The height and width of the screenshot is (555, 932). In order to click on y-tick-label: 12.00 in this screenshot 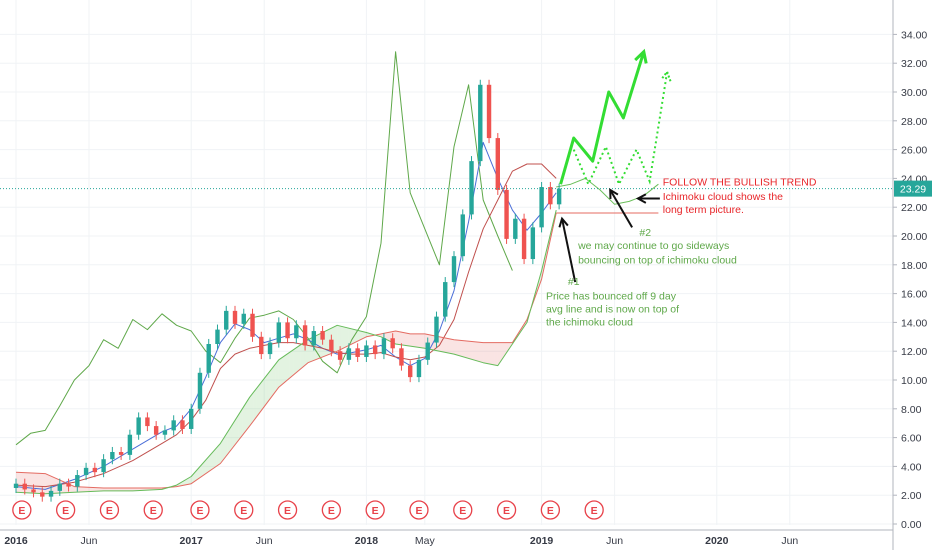, I will do `click(914, 352)`.